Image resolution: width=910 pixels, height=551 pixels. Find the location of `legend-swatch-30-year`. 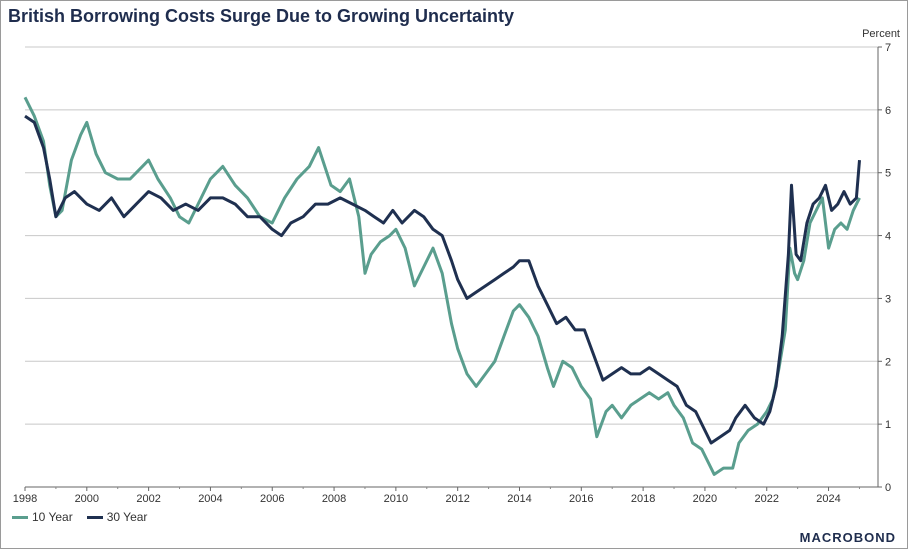

legend-swatch-30-year is located at coordinates (94, 517).